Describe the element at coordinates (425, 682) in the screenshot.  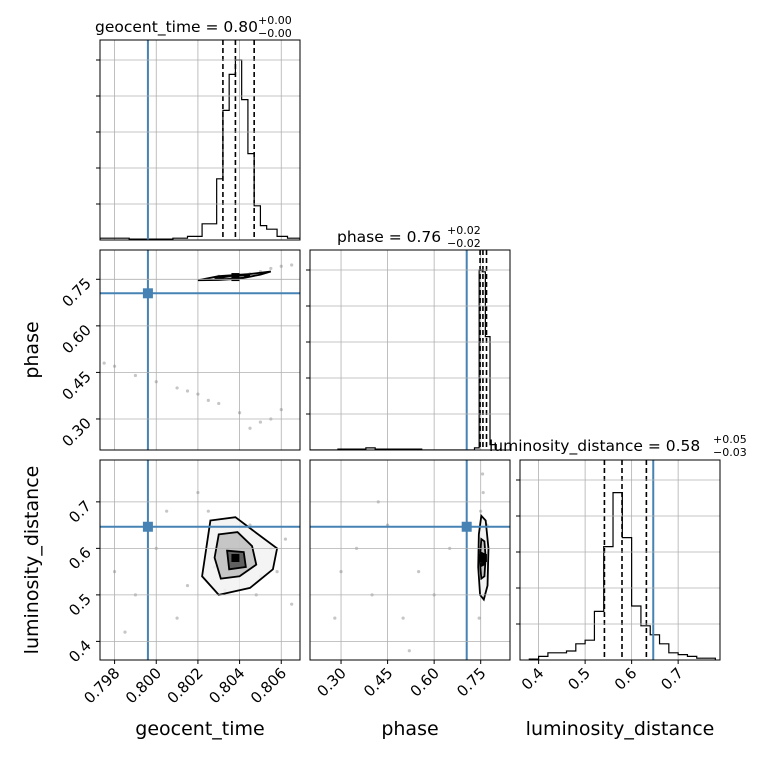
I see `x-tick-label: 0.60` at that location.